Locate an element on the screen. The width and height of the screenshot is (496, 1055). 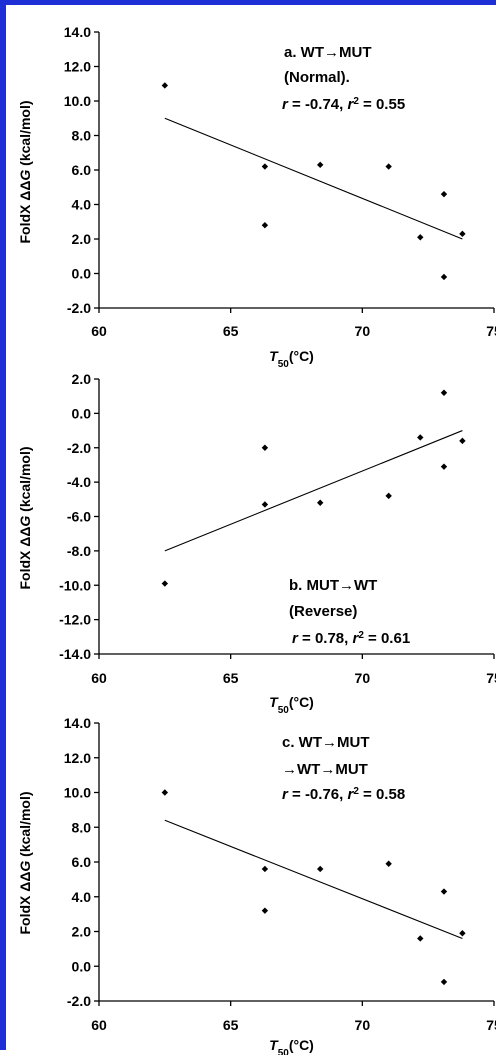
y-tick-label: -10.0 is located at coordinates (75, 585).